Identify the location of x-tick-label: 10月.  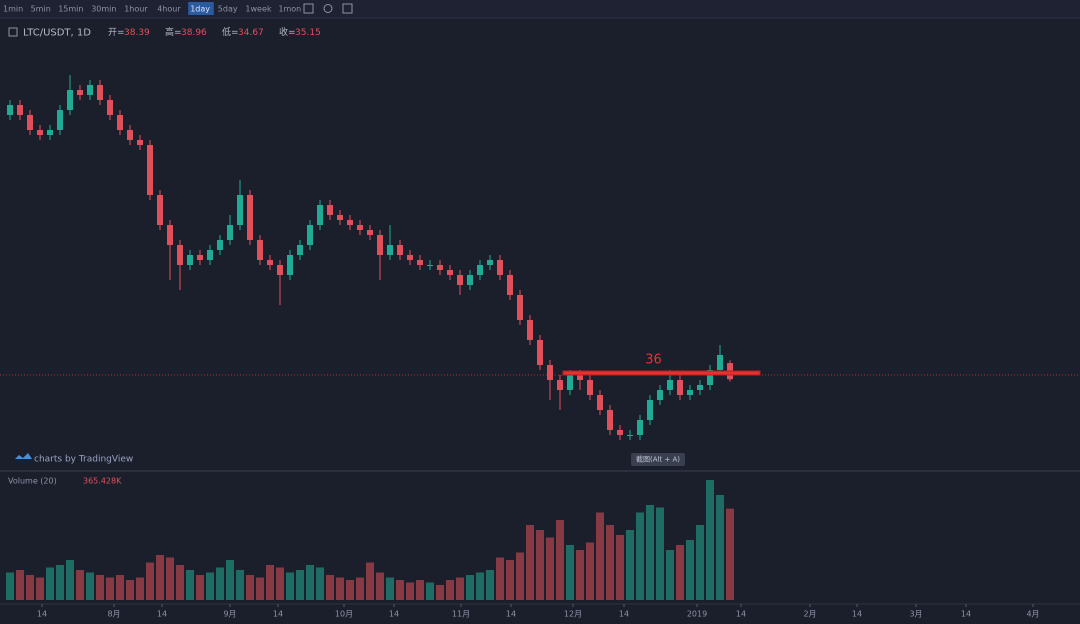
(344, 614).